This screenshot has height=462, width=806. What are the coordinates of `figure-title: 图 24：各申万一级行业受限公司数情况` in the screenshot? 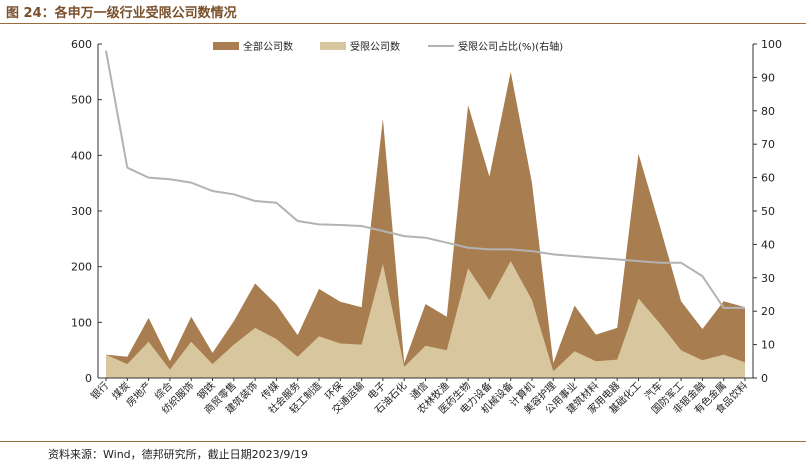 It's located at (121, 13).